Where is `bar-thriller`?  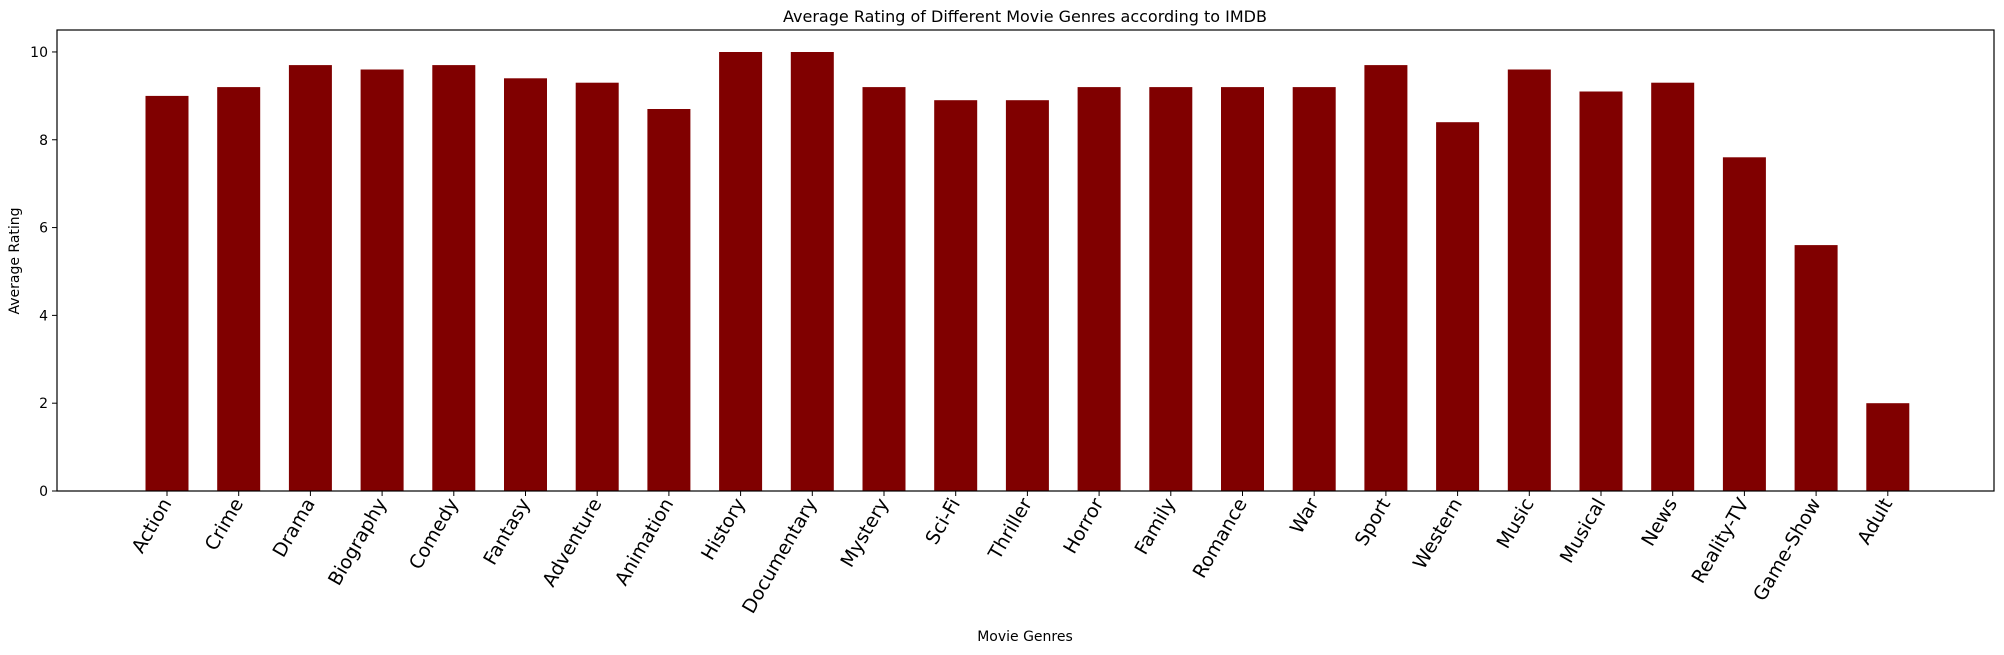 bar-thriller is located at coordinates (1027, 295).